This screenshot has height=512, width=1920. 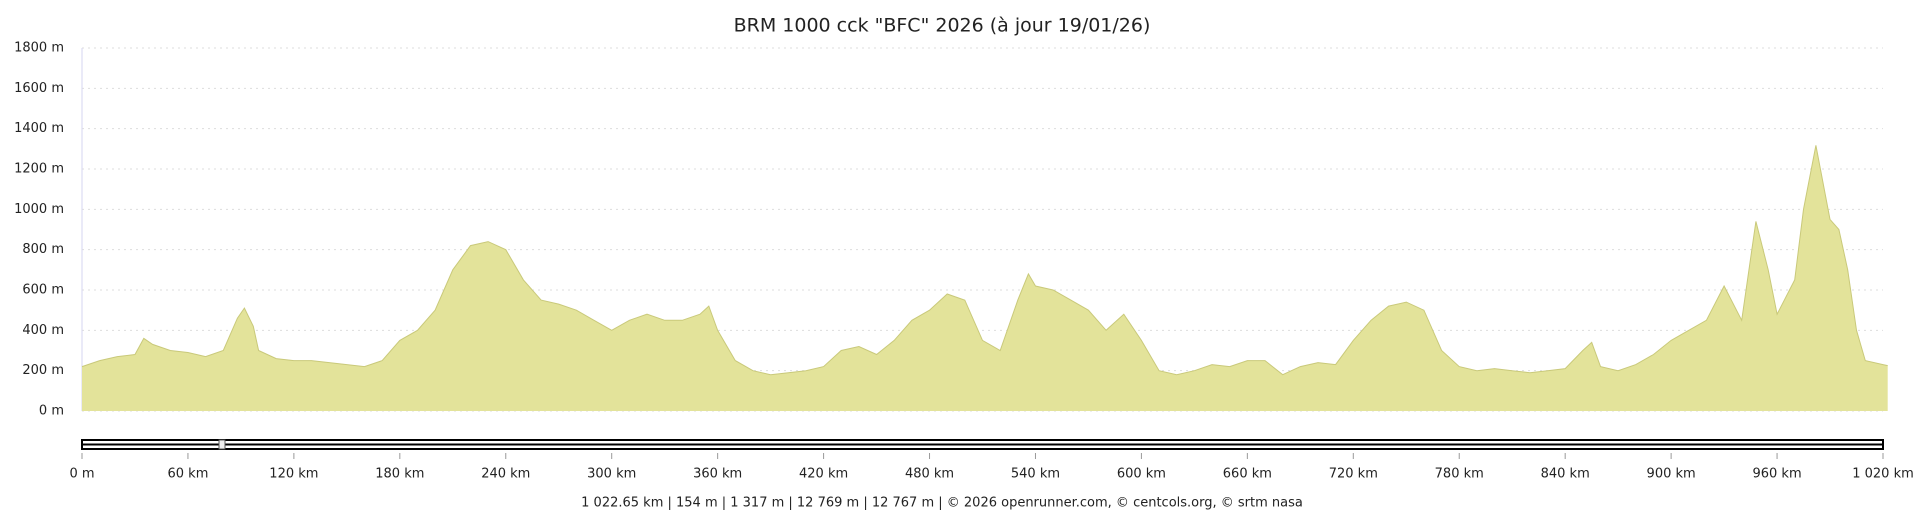 I want to click on x-tick-label: 120 km, so click(x=293, y=474).